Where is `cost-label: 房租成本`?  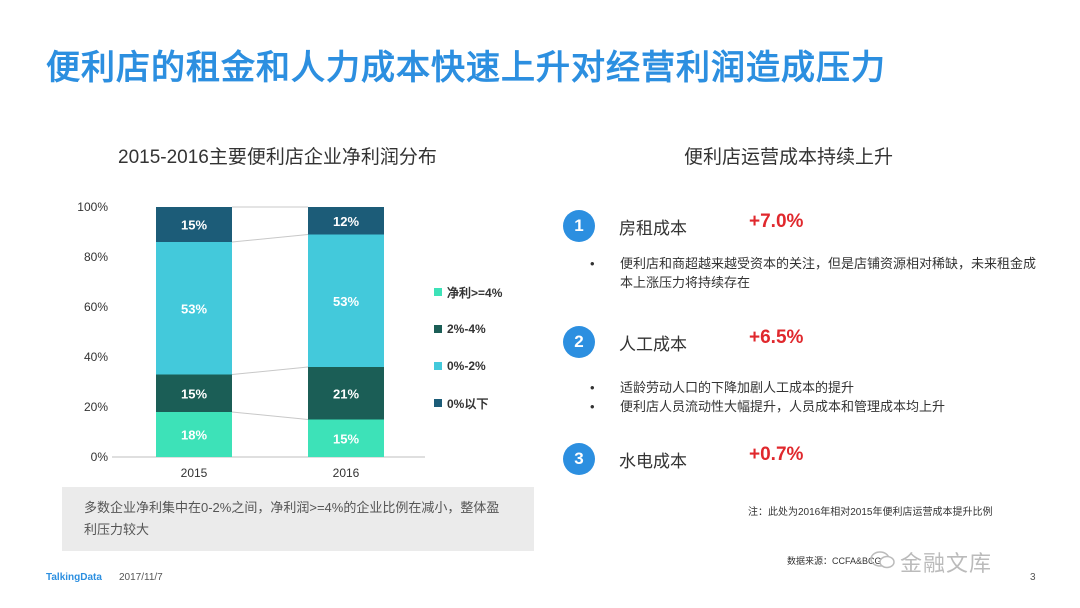 cost-label: 房租成本 is located at coordinates (653, 228).